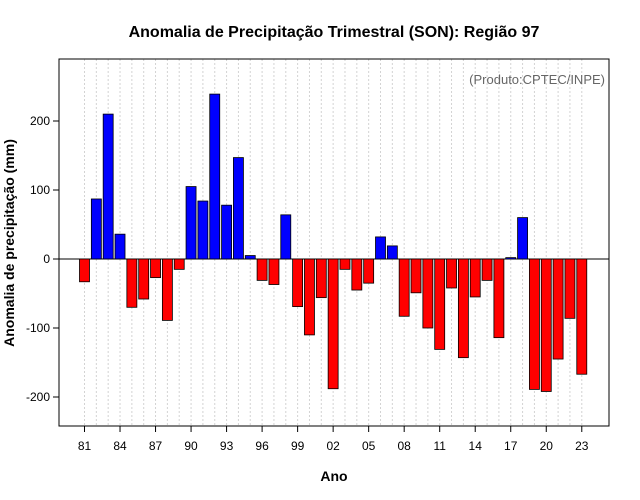 Image resolution: width=640 pixels, height=500 pixels. I want to click on bar-1988, so click(167, 289).